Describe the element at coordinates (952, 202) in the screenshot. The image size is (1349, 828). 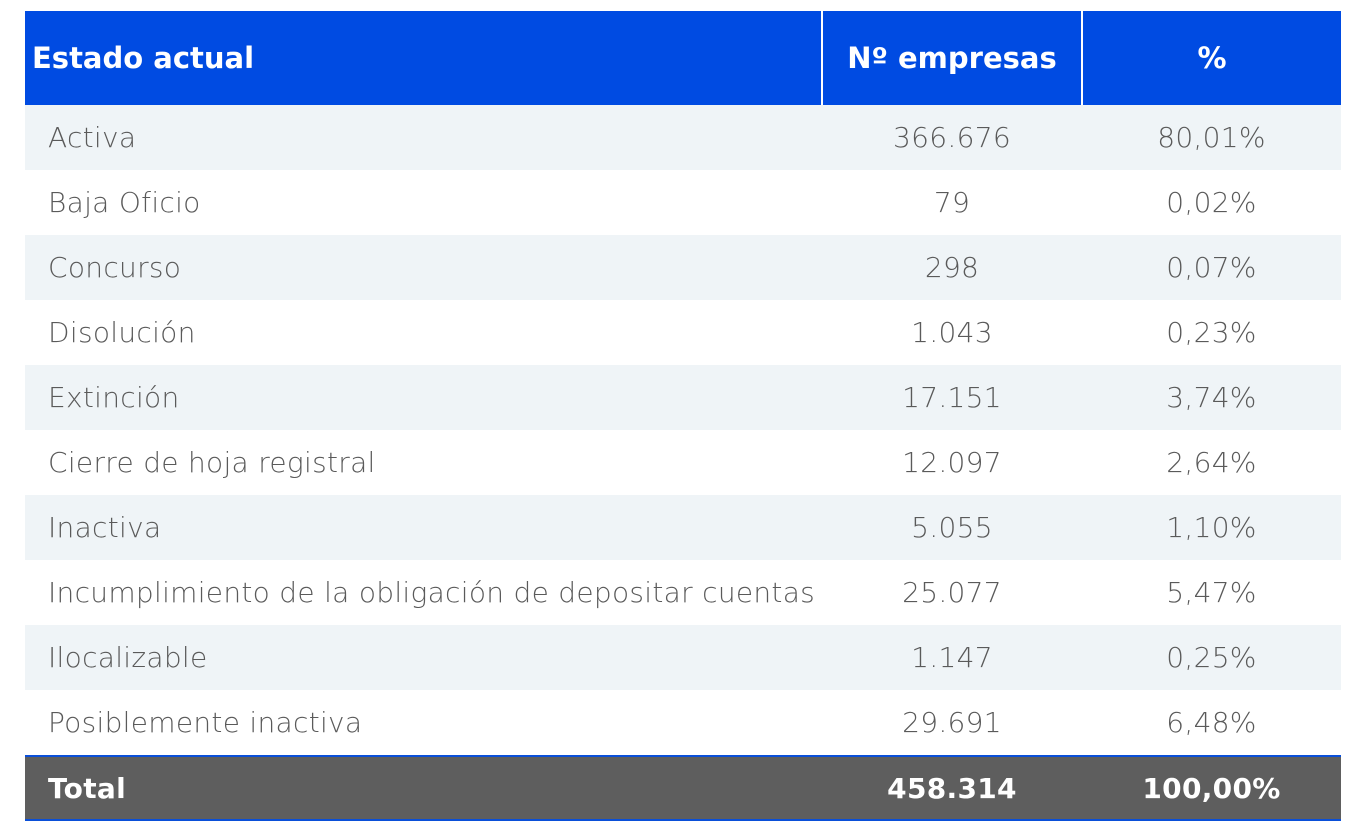
I see `cell-empresas: 79` at that location.